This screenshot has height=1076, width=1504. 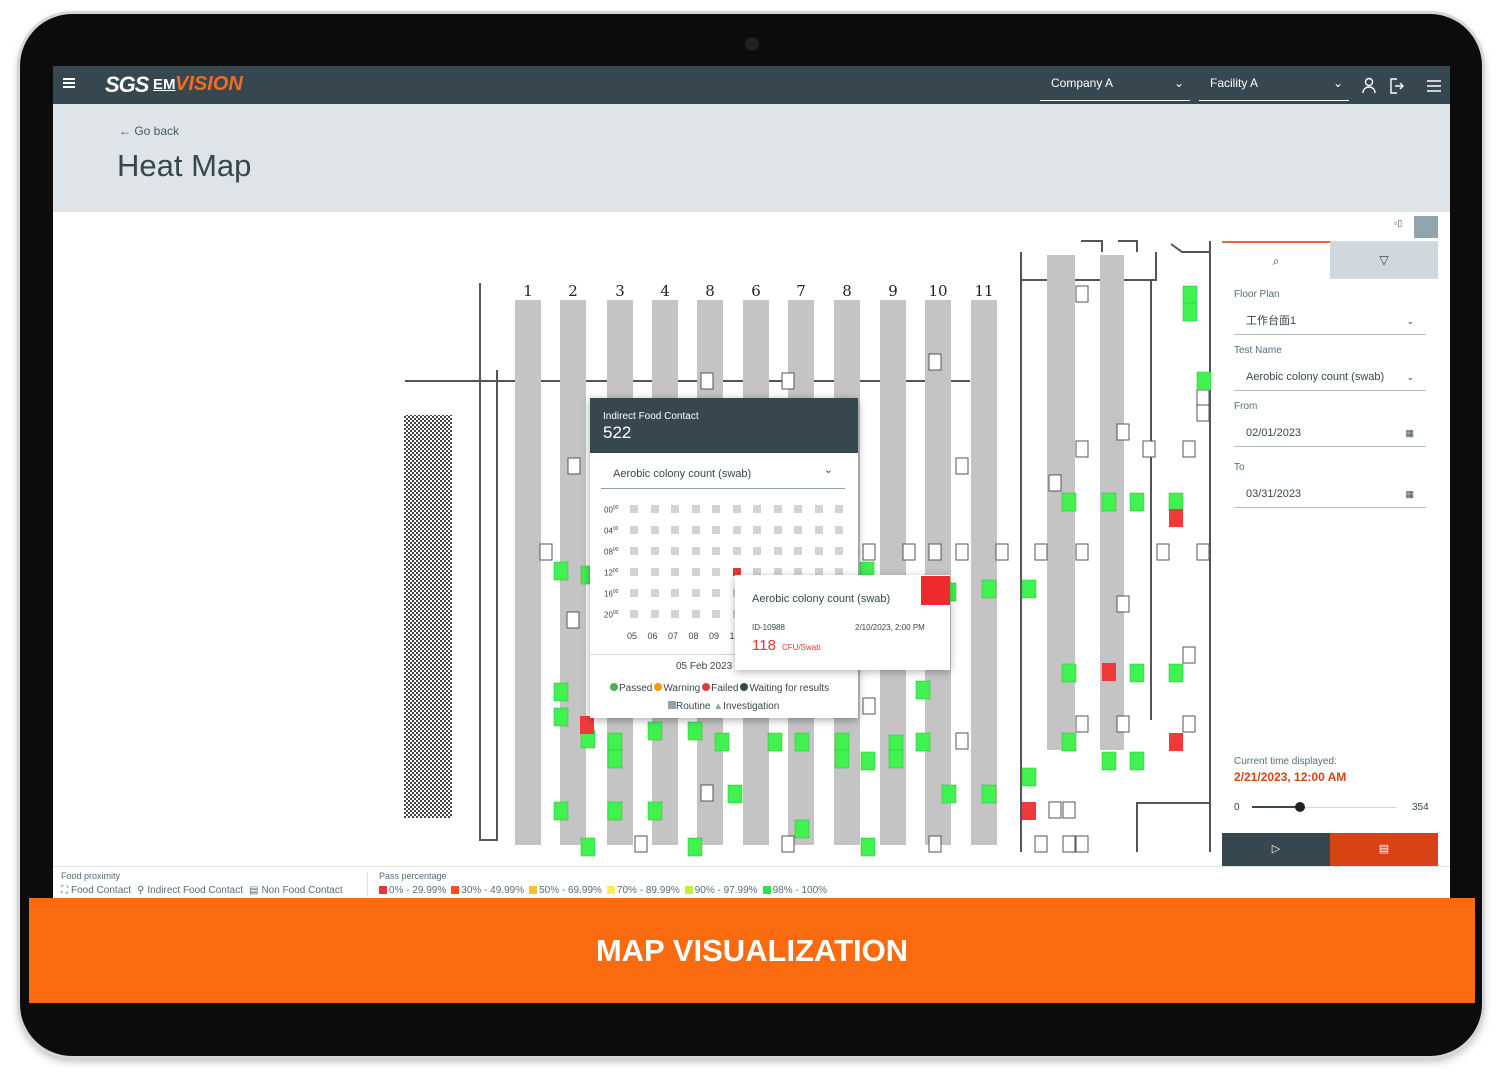 What do you see at coordinates (682, 688) in the screenshot?
I see `status-label: Warning` at bounding box center [682, 688].